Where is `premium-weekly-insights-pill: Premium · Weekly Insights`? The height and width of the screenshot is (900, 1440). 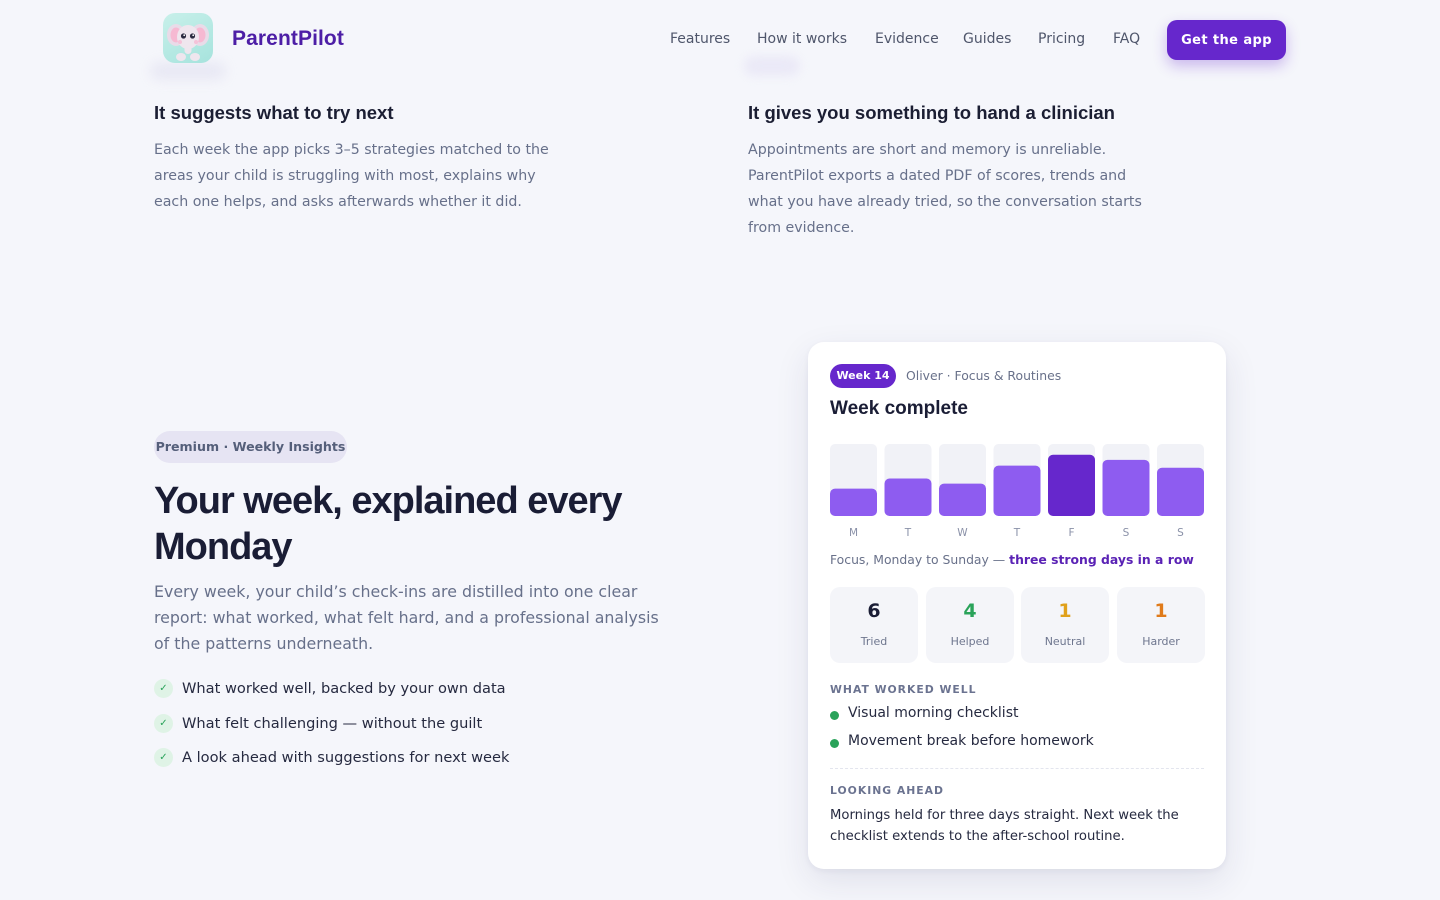
premium-weekly-insights-pill: Premium · Weekly Insights is located at coordinates (250, 447).